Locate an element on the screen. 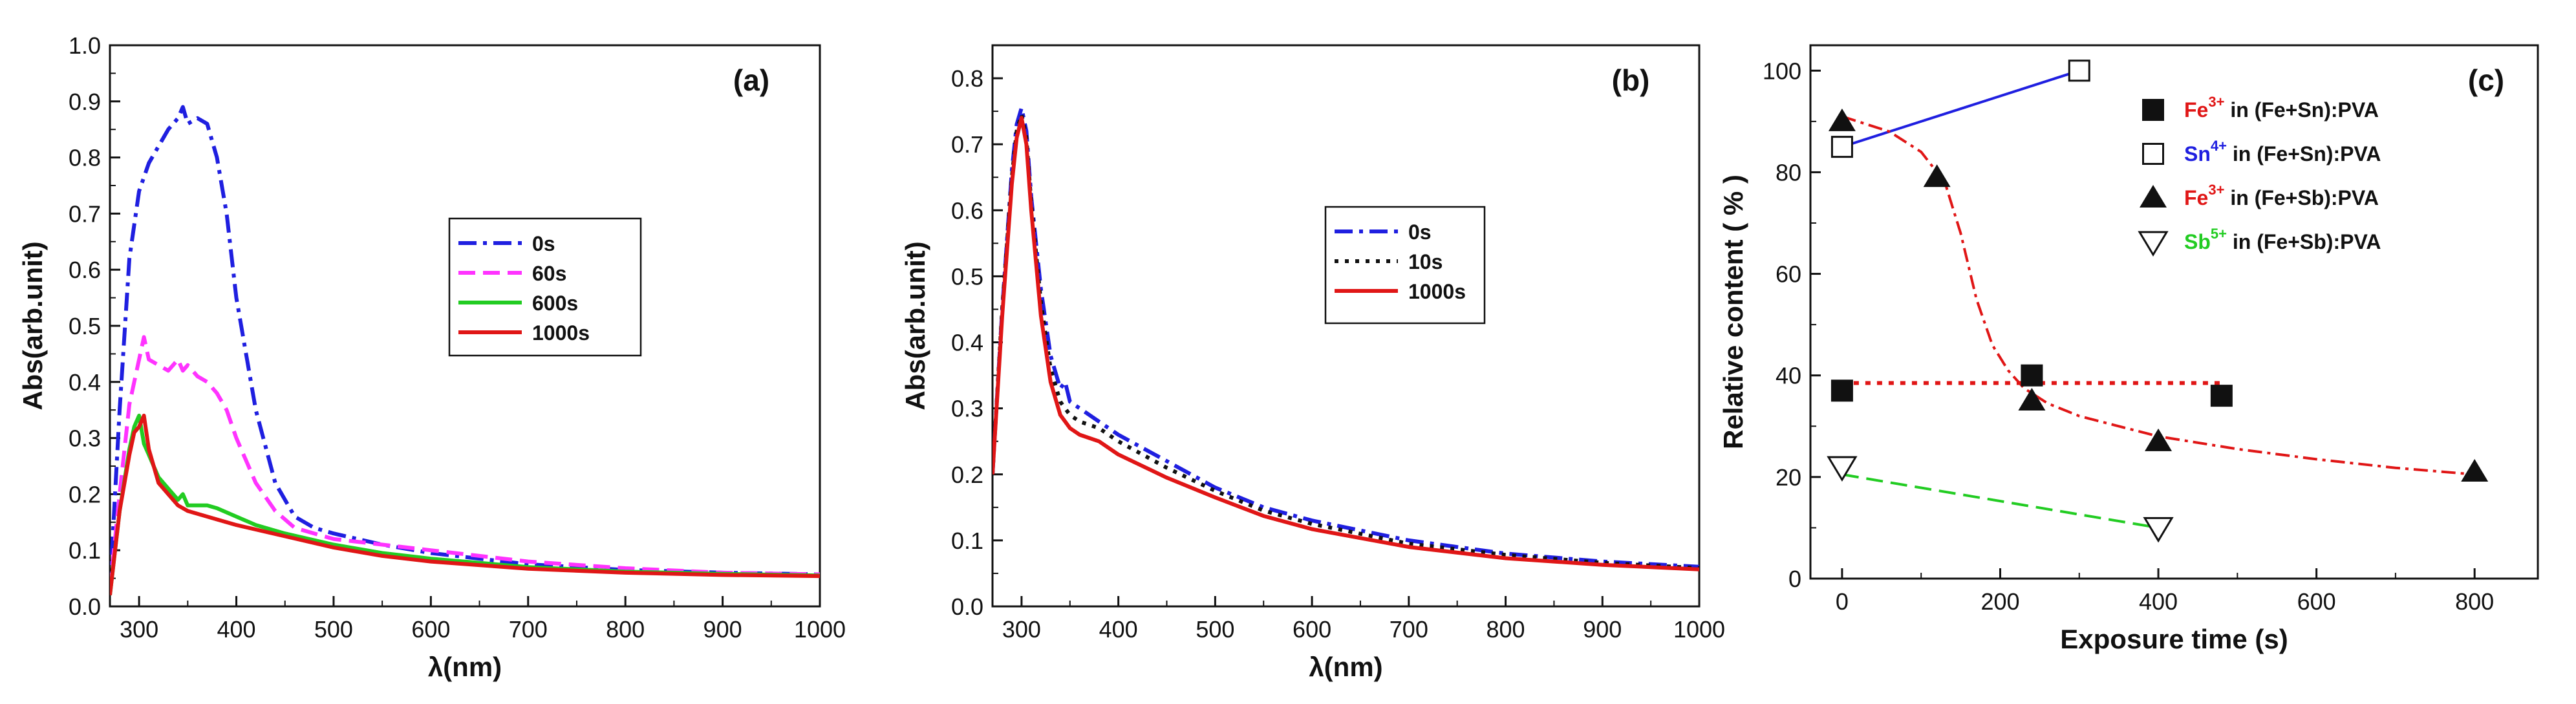 This screenshot has height=704, width=2576. legend-charge: 5+ is located at coordinates (2219, 234).